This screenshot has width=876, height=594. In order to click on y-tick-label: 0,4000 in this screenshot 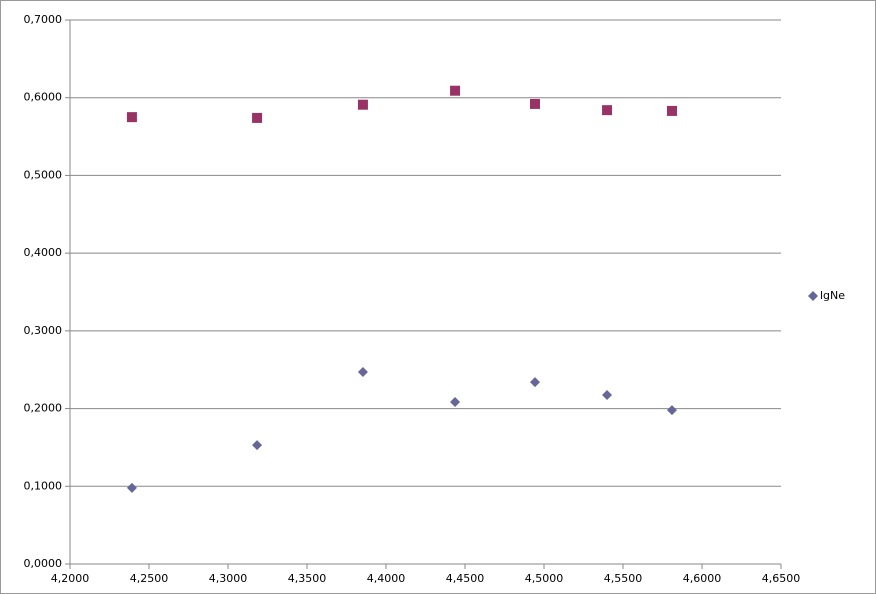, I will do `click(43, 252)`.